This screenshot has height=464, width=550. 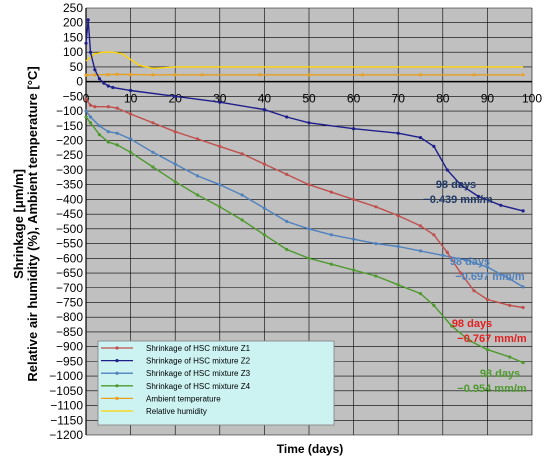 I want to click on y-tick-label: −50, so click(x=73, y=96).